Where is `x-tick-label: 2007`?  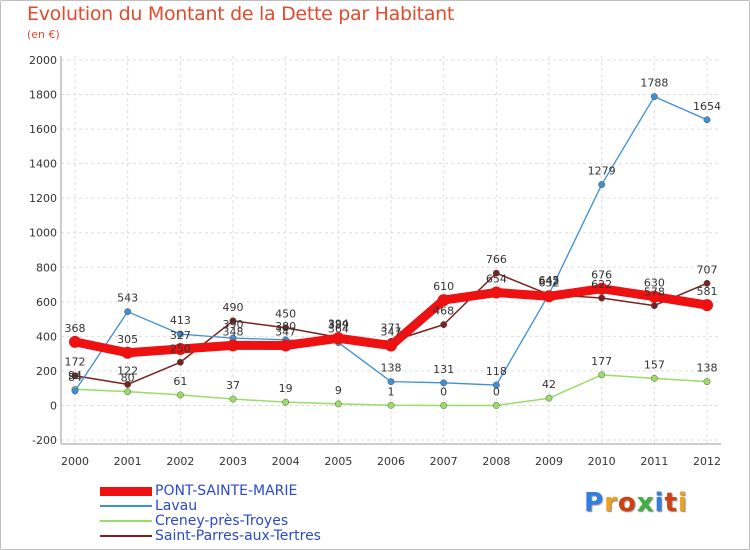 x-tick-label: 2007 is located at coordinates (444, 461).